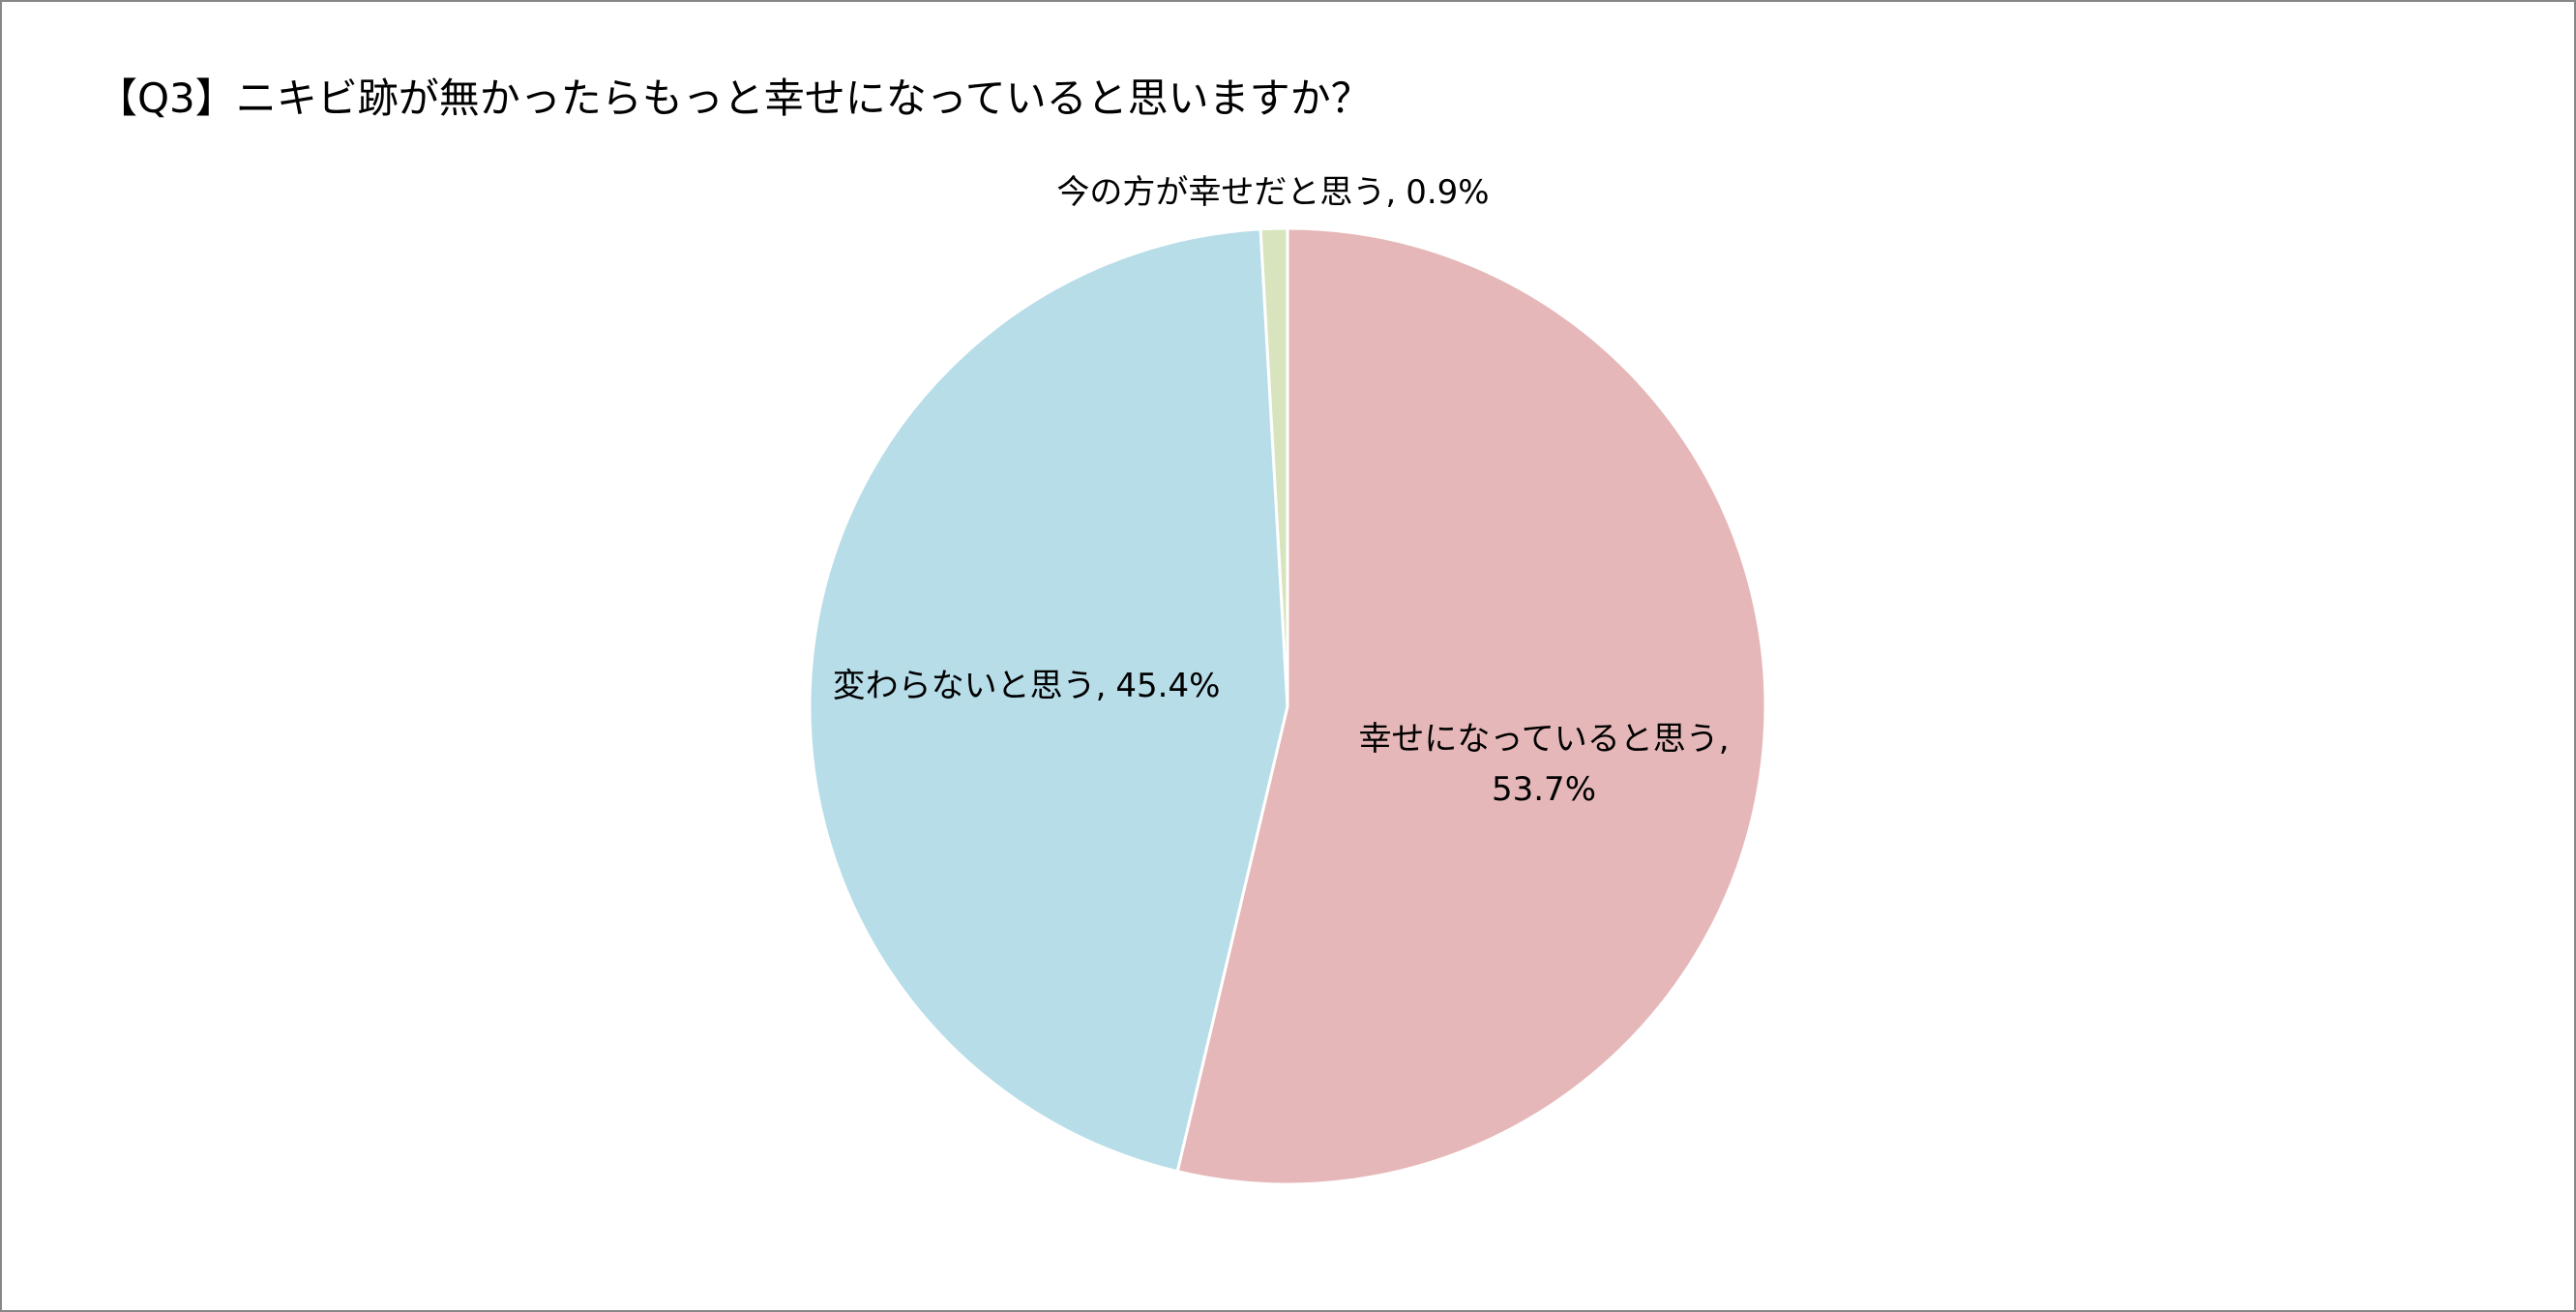  Describe the element at coordinates (1543, 764) in the screenshot. I see `data-label: 幸せになっていると思う, 53.7%` at that location.